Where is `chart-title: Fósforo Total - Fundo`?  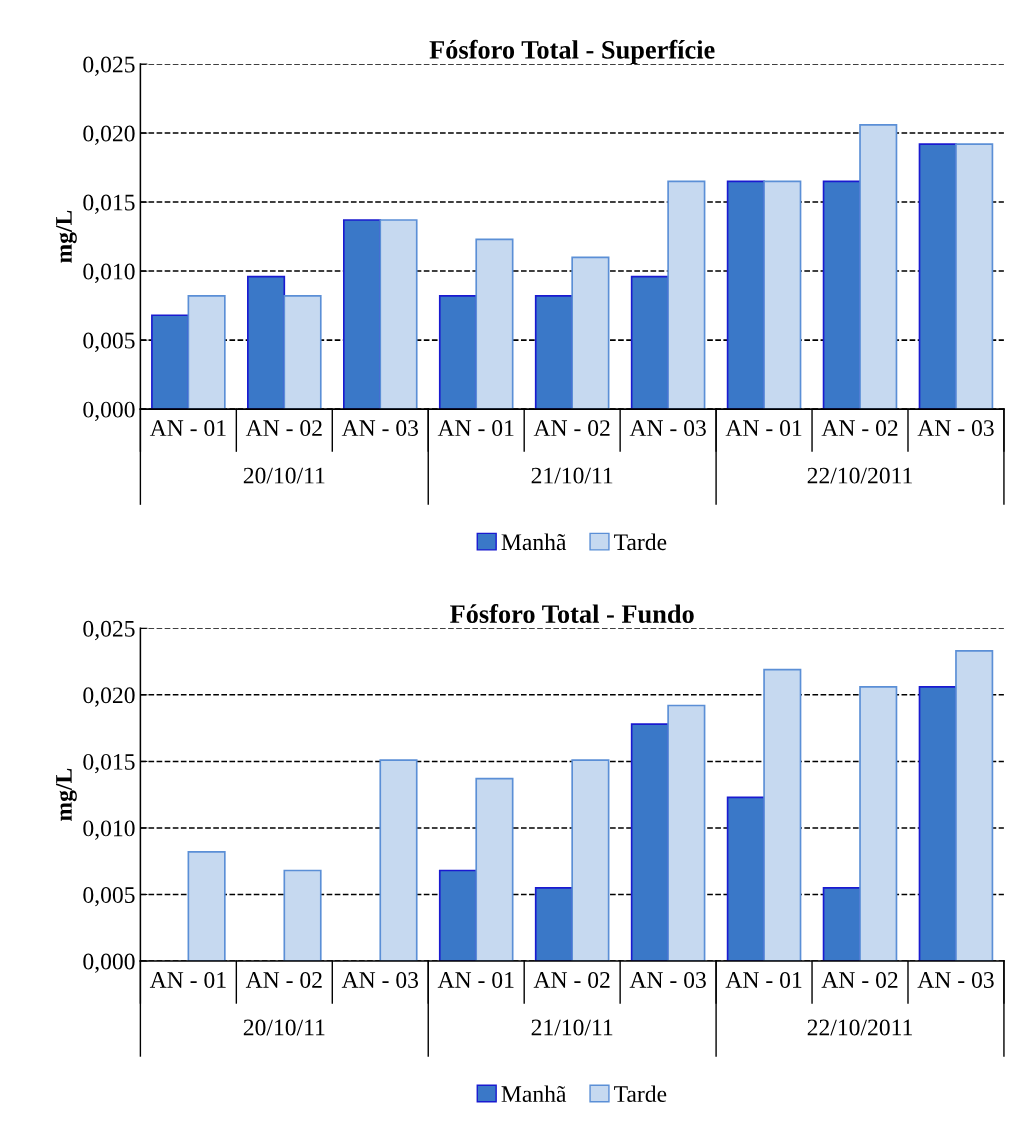 chart-title: Fósforo Total - Fundo is located at coordinates (572, 614).